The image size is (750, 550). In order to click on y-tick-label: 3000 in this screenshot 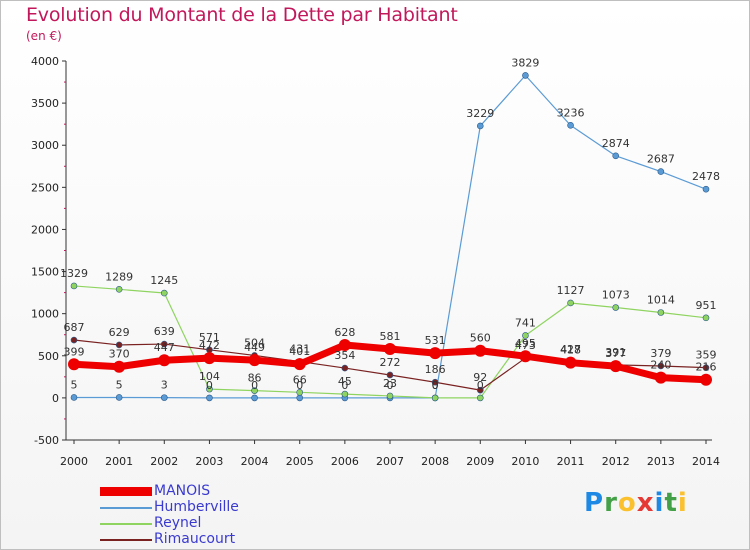, I will do `click(45, 145)`.